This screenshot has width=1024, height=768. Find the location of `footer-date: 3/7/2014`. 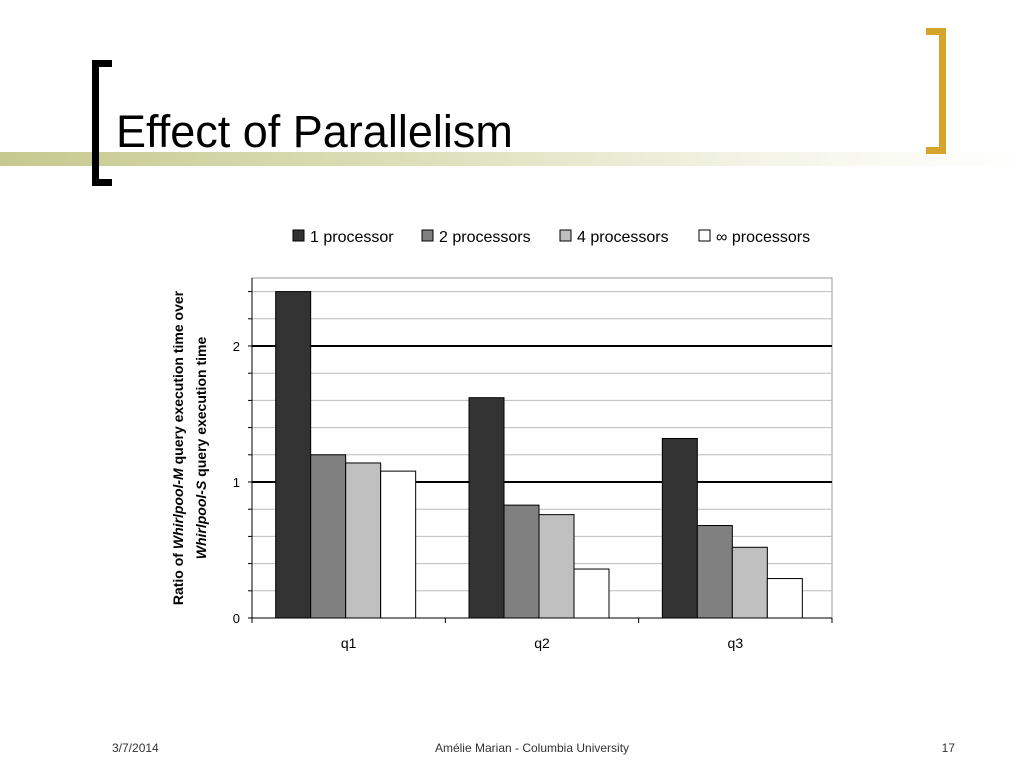

footer-date: 3/7/2014 is located at coordinates (135, 748).